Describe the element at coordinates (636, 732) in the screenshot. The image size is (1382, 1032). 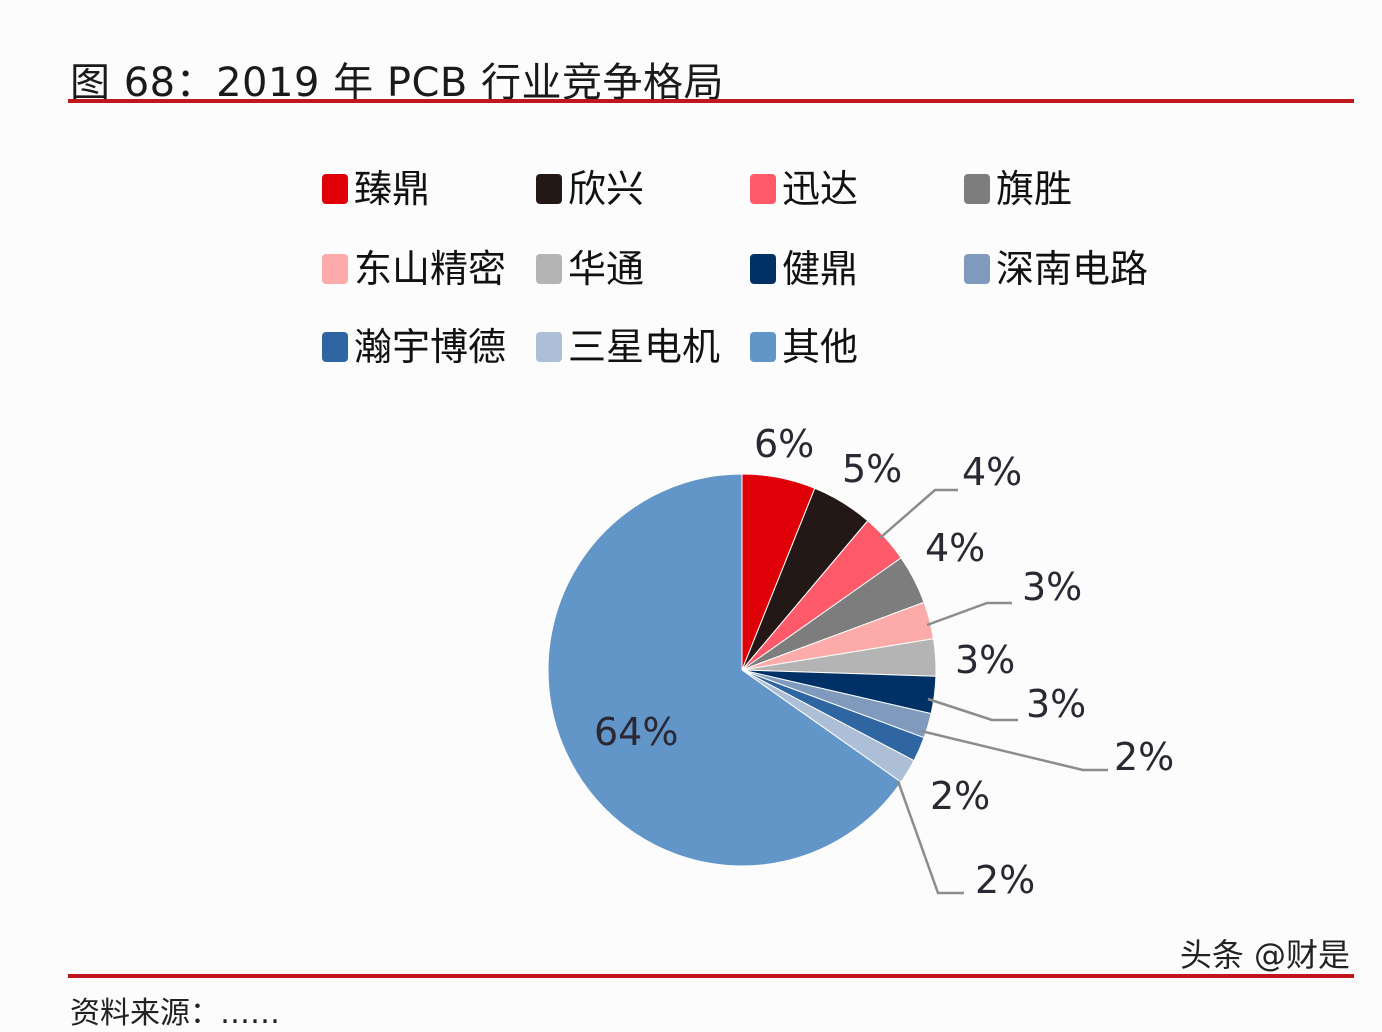
I see `data-label: 64%` at that location.